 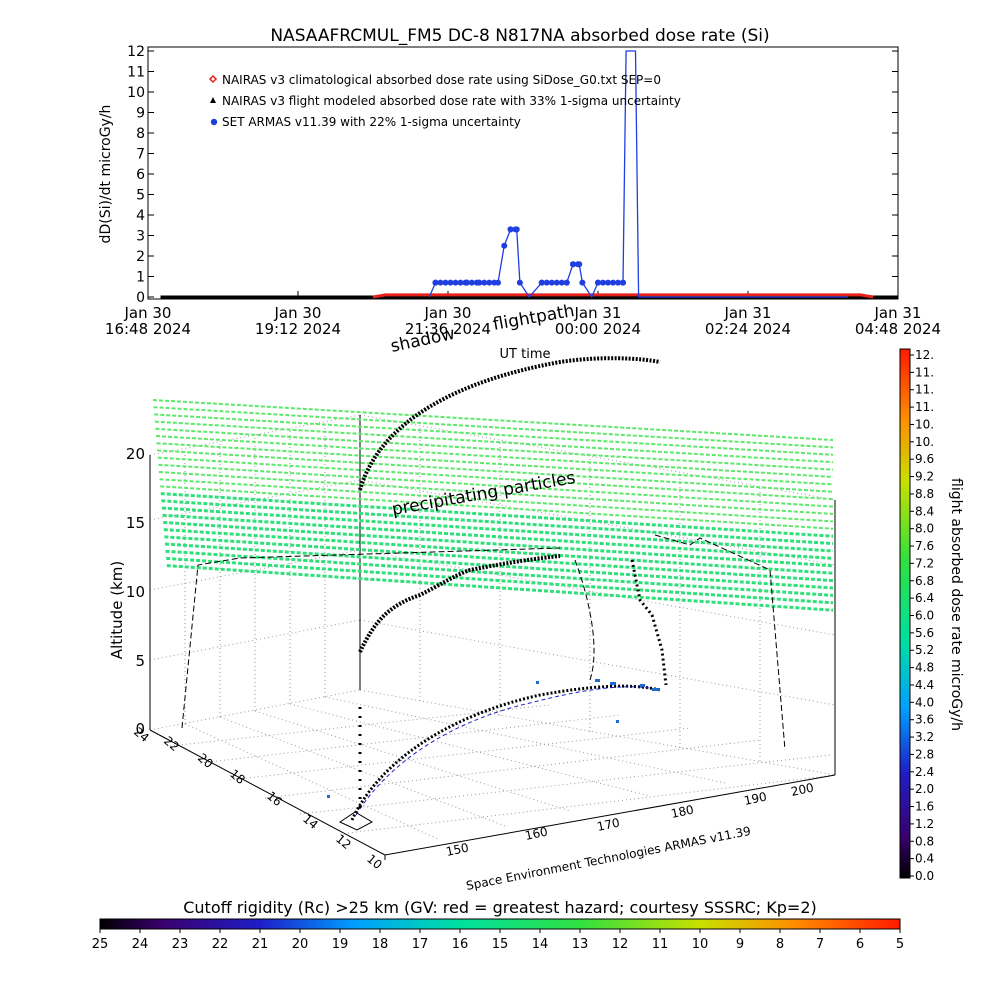 What do you see at coordinates (924, 650) in the screenshot?
I see `colorbar-right-tick-label: 5.2` at bounding box center [924, 650].